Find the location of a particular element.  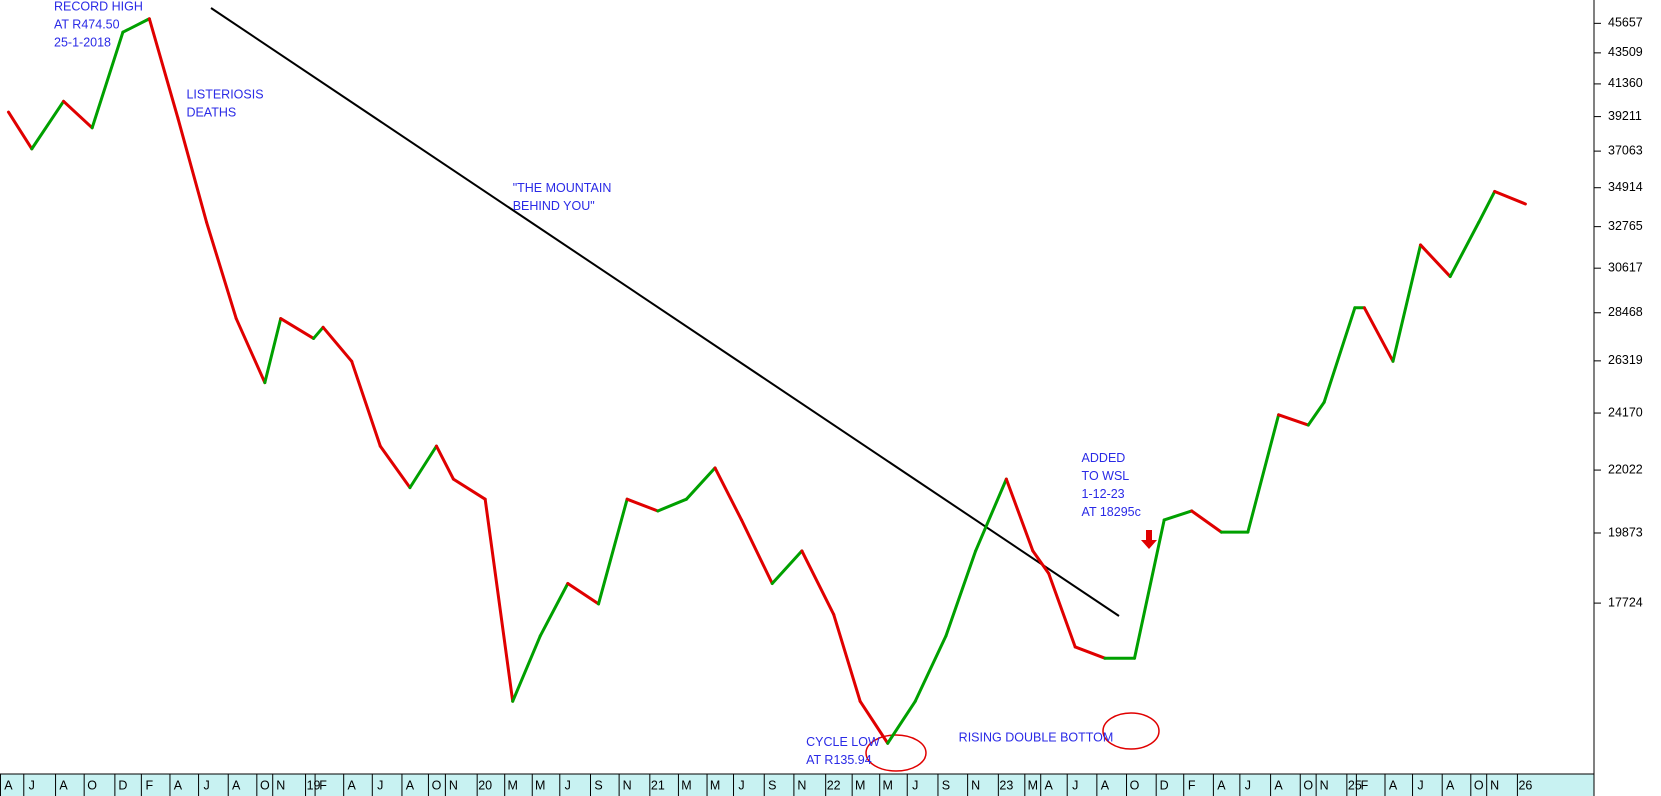

x-tick-label: 23 is located at coordinates (1006, 785).